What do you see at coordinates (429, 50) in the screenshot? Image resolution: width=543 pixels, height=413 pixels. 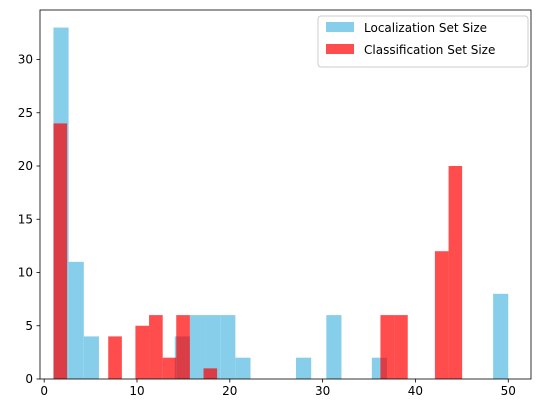 I see `legend-label-1: Classification Set Size` at bounding box center [429, 50].